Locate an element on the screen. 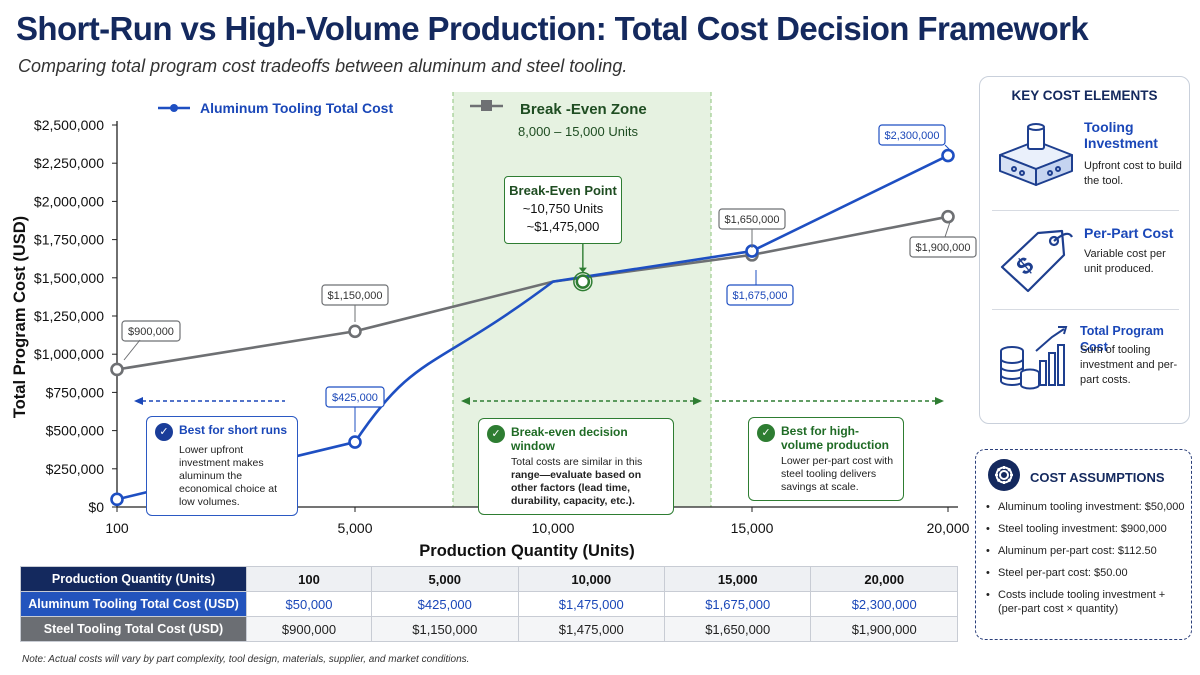  divider is located at coordinates (1085, 309).